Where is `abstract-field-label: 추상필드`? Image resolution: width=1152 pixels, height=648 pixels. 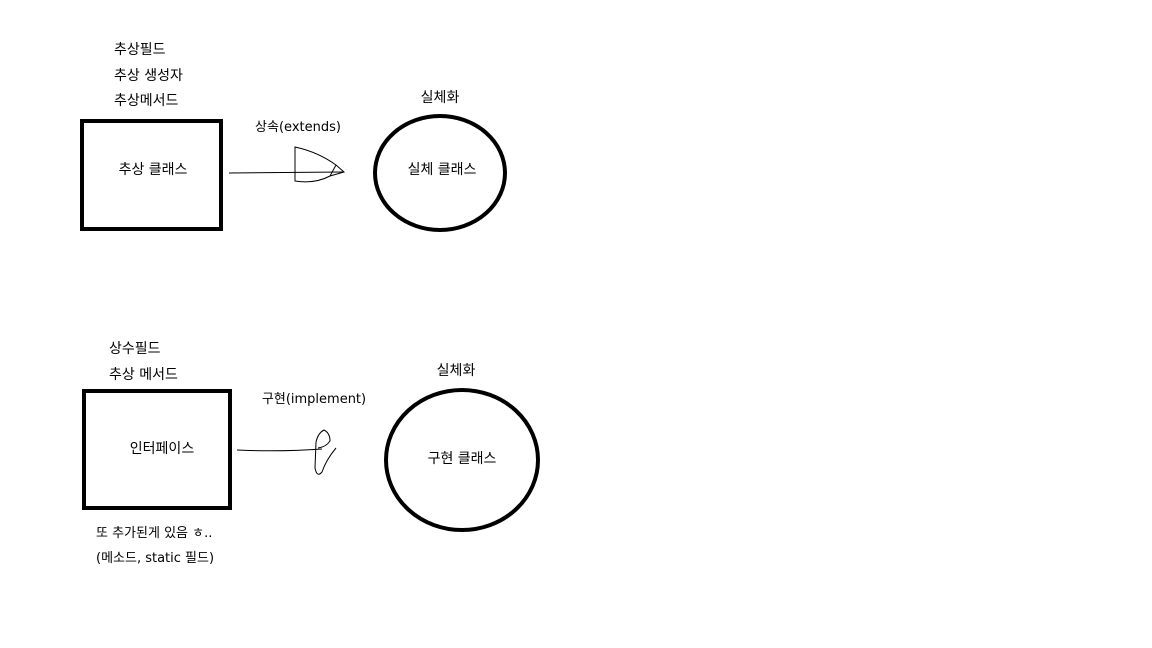
abstract-field-label: 추상필드 is located at coordinates (140, 50).